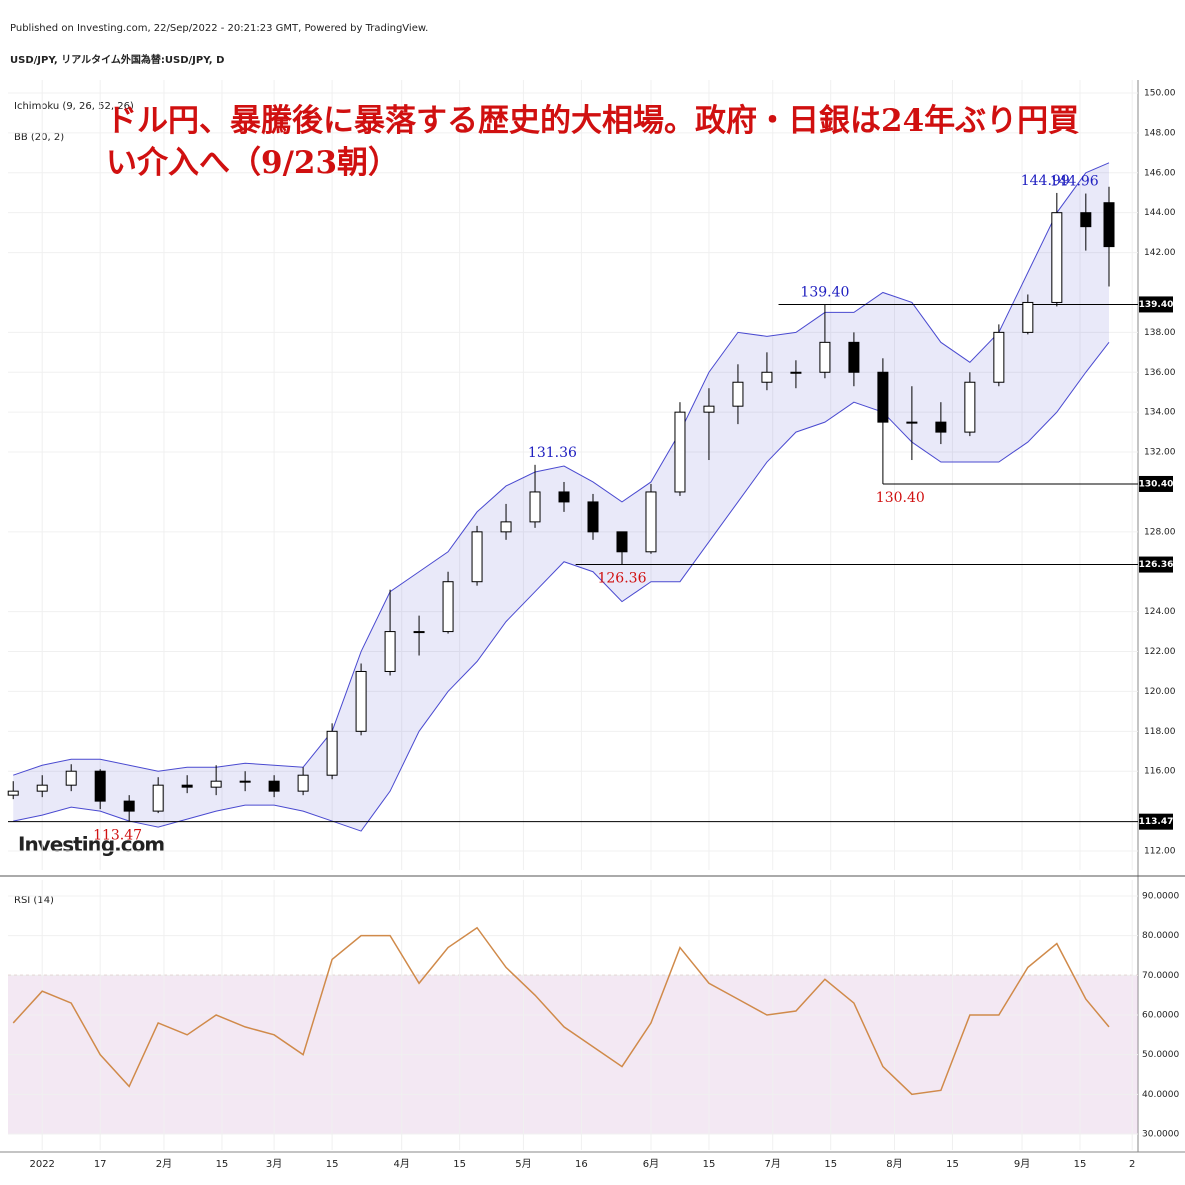  I want to click on rsi-tick-label: 50.0000, so click(1160, 1055).